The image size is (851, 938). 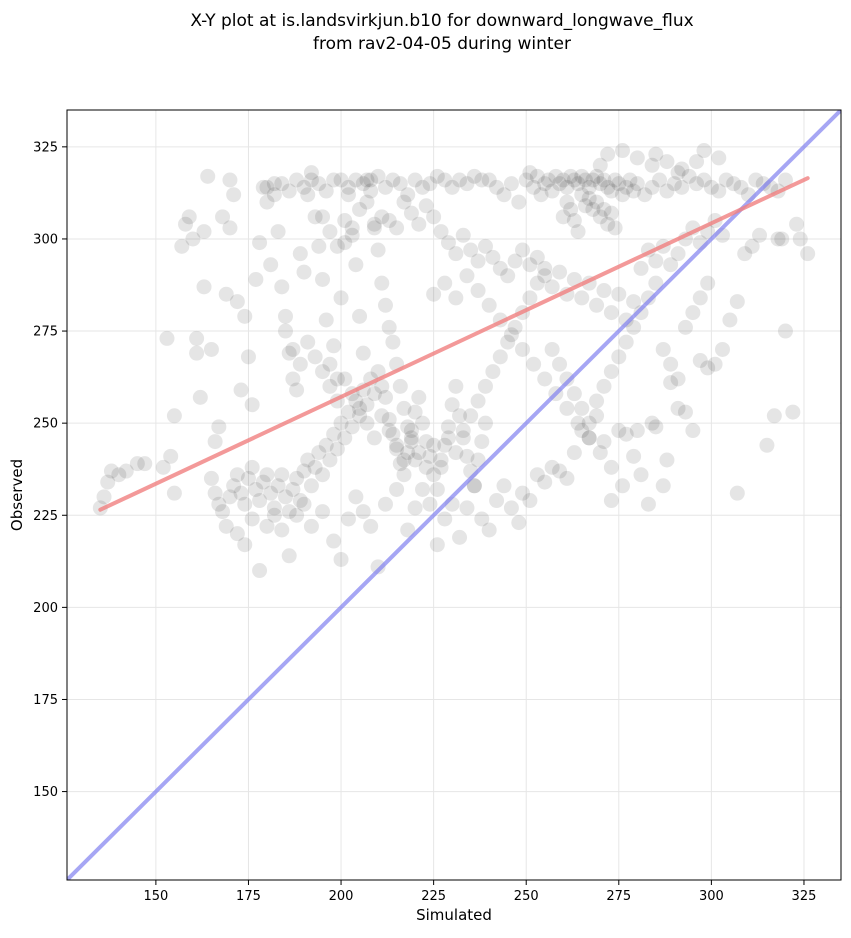 What do you see at coordinates (526, 896) in the screenshot?
I see `x-tick-label: 250` at bounding box center [526, 896].